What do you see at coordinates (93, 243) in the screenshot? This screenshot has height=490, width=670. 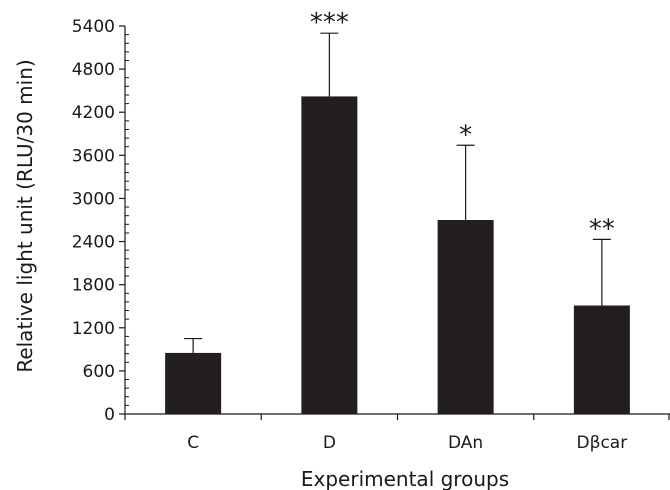 I see `y-tick-label: 2400` at bounding box center [93, 243].